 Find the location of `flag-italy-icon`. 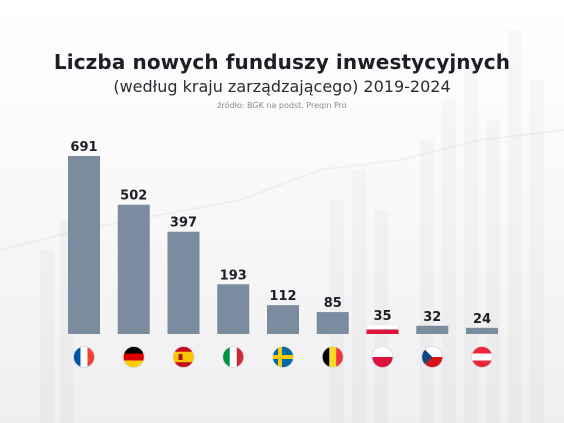

flag-italy-icon is located at coordinates (233, 357).